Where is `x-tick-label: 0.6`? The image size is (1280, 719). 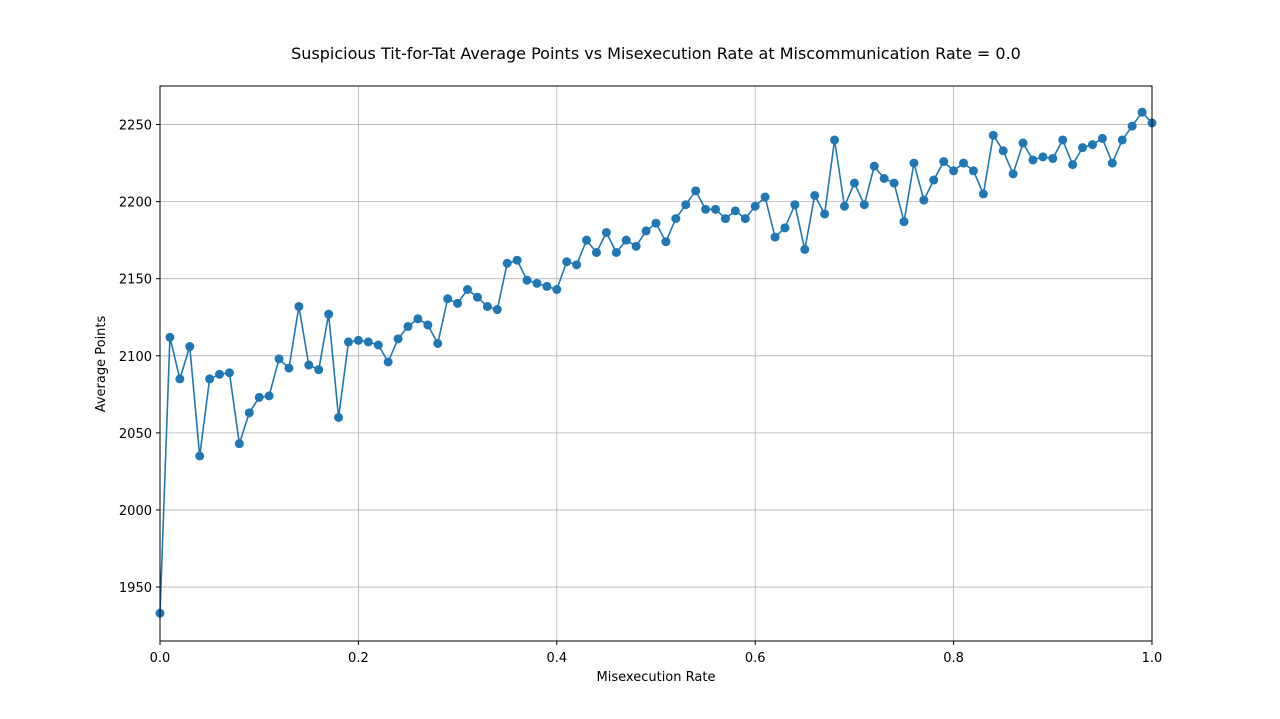
x-tick-label: 0.6 is located at coordinates (755, 658).